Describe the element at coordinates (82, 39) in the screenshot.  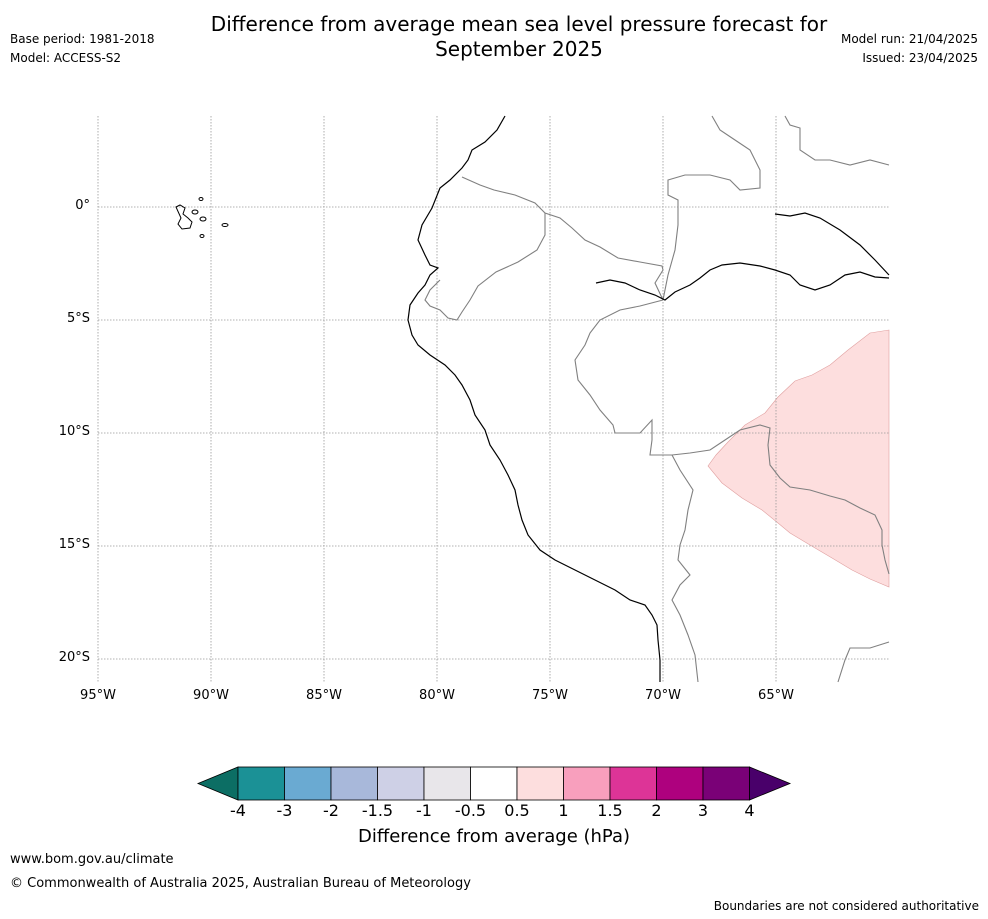
I see `base-period: Base period: 1981-2018` at that location.